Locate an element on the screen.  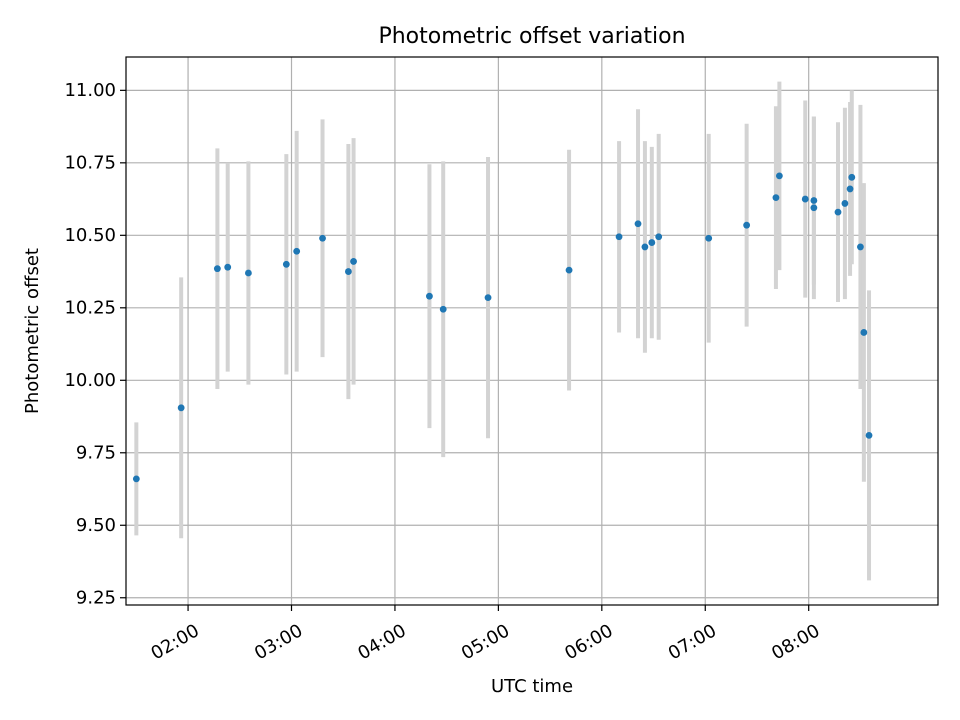
y-axis-label: Photometric offset is located at coordinates (32, 331).